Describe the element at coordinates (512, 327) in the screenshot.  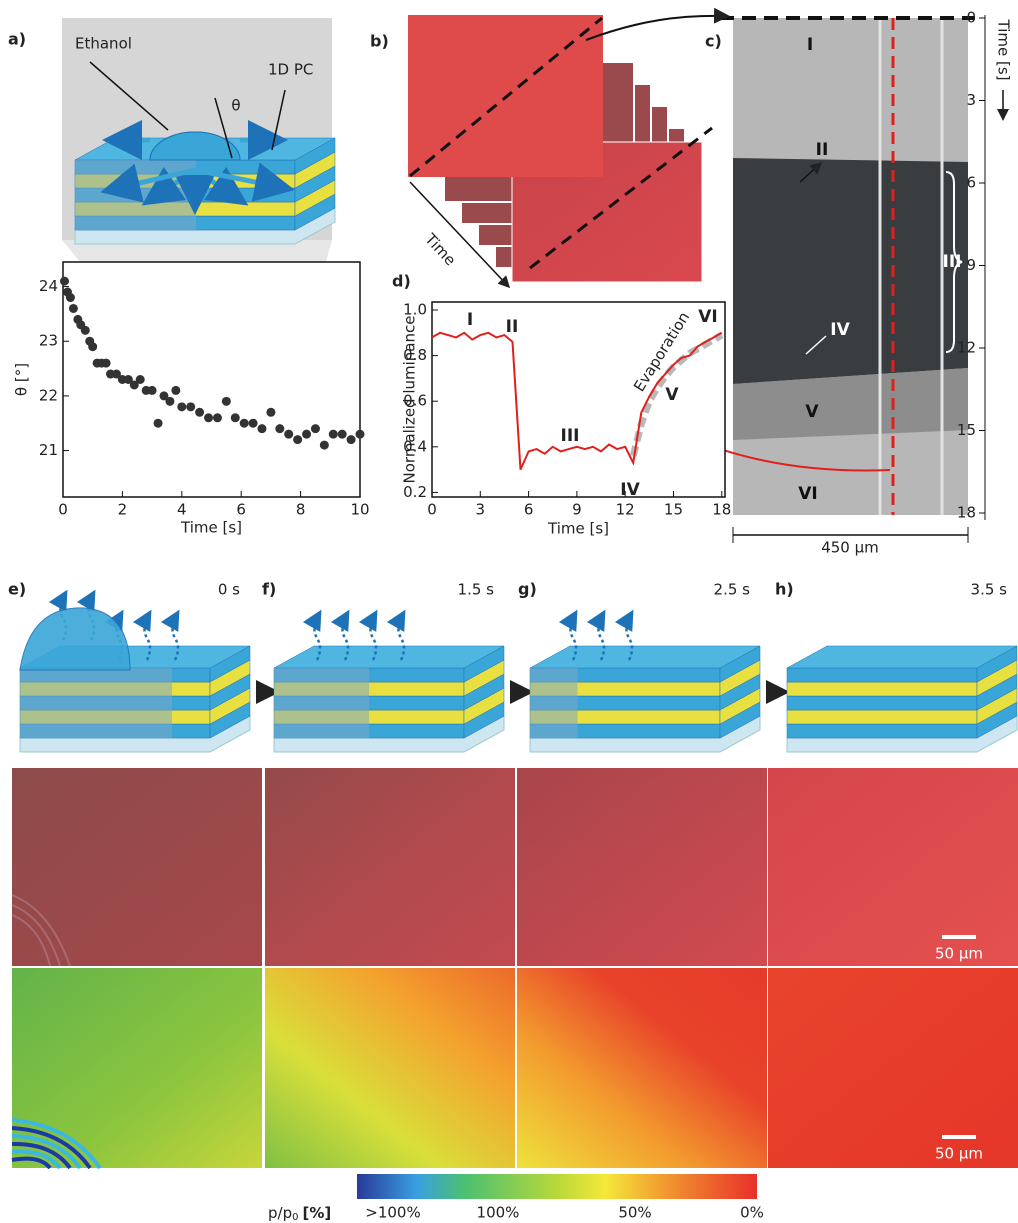
I see `annotation: II` at that location.